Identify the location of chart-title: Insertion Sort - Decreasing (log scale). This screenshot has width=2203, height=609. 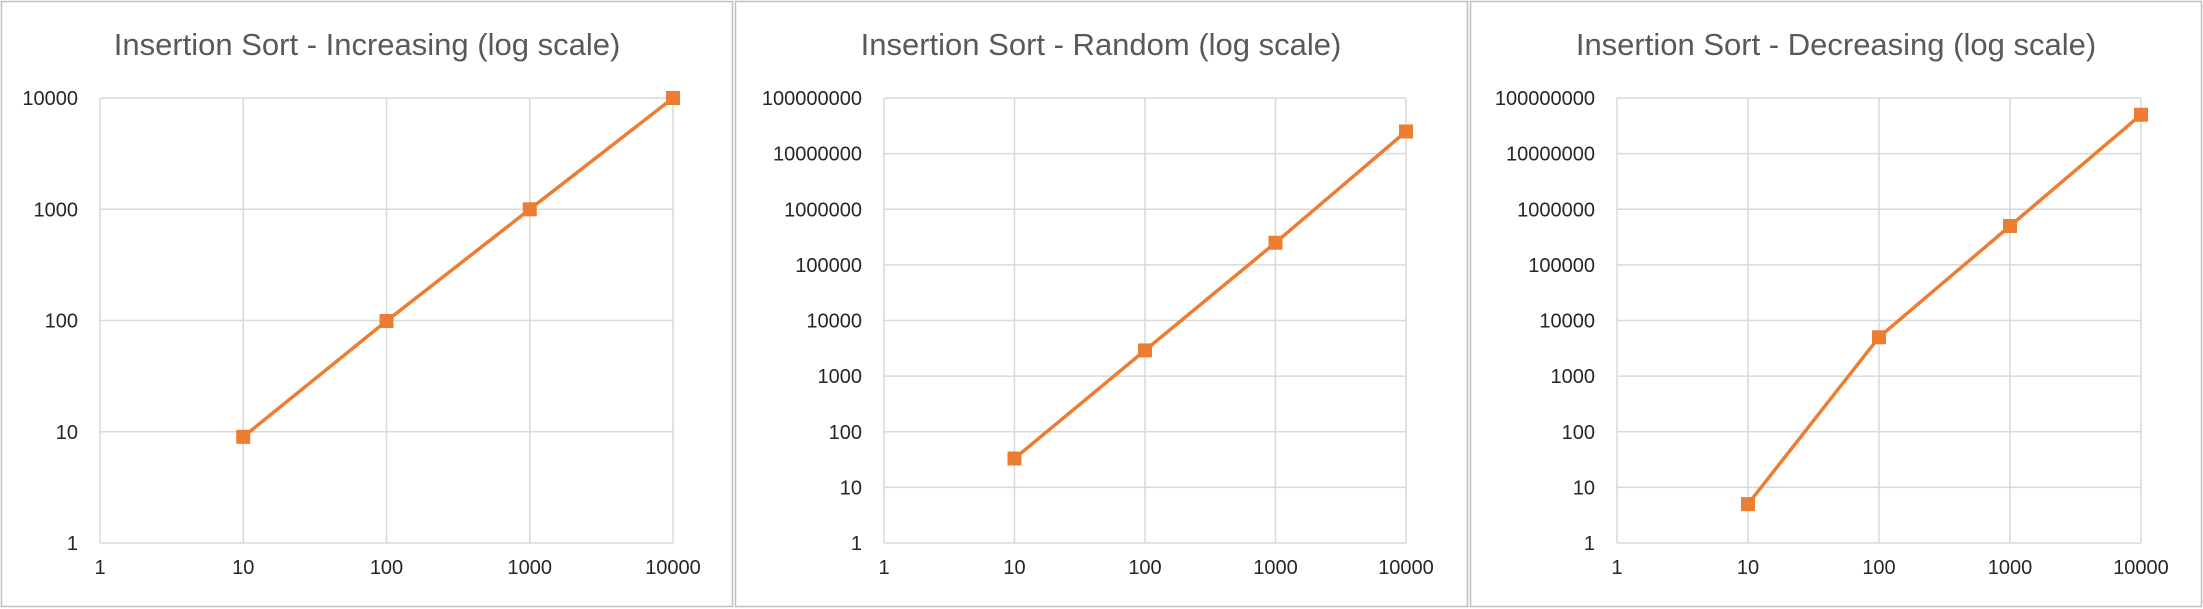
(1836, 44).